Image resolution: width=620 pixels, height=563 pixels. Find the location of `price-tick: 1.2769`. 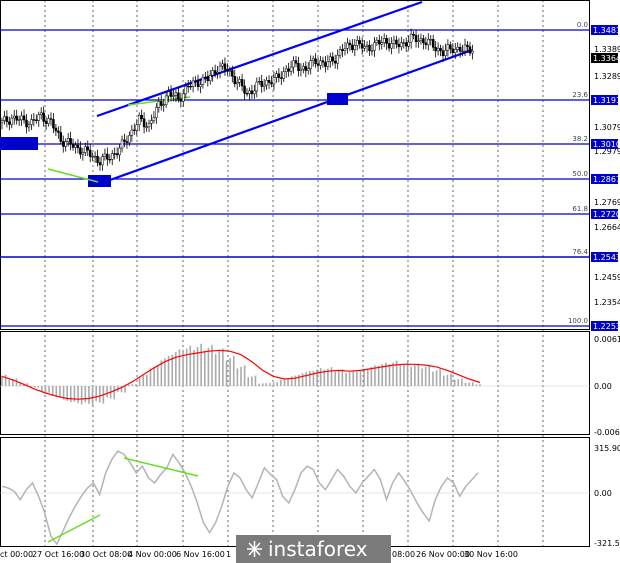

price-tick: 1.2769 is located at coordinates (607, 202).